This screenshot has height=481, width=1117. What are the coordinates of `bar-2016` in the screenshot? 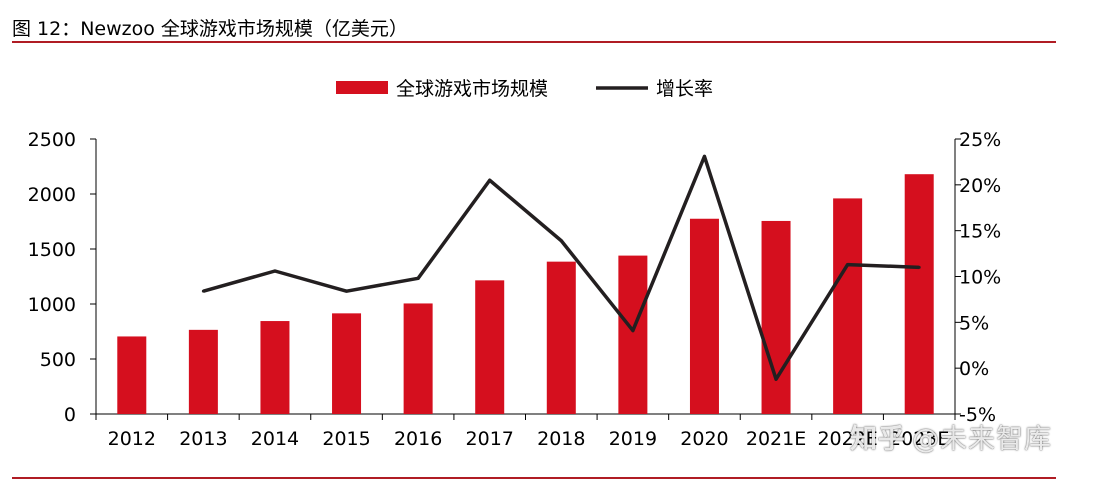 It's located at (418, 358).